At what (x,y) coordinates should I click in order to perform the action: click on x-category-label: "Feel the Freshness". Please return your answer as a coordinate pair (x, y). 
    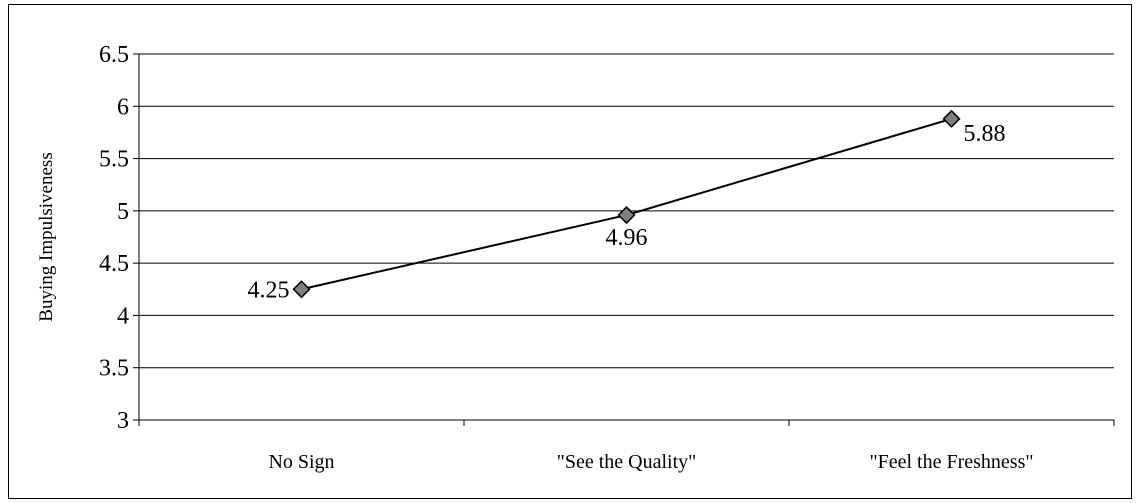
    Looking at the image, I should click on (951, 462).